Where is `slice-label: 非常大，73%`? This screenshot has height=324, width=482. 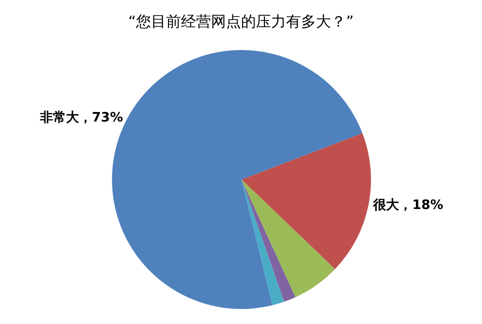 slice-label: 非常大，73% is located at coordinates (80, 118).